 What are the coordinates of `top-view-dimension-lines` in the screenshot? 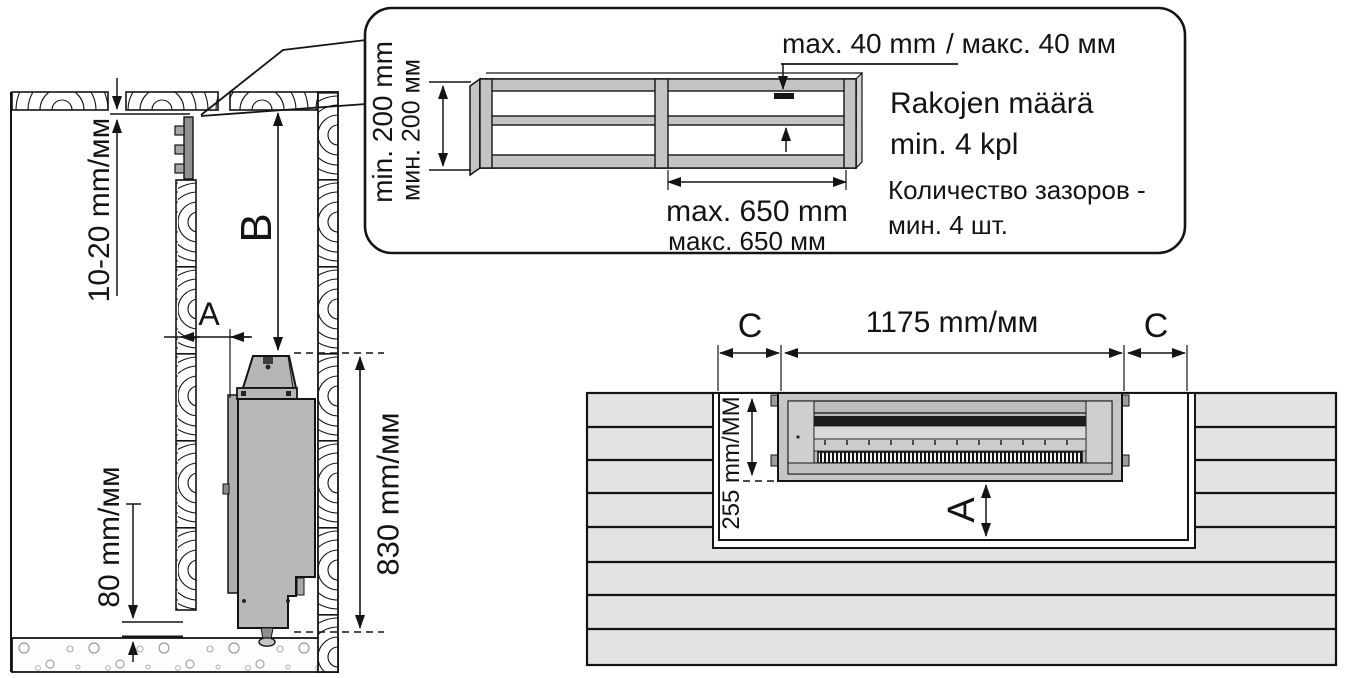 It's located at (952, 441).